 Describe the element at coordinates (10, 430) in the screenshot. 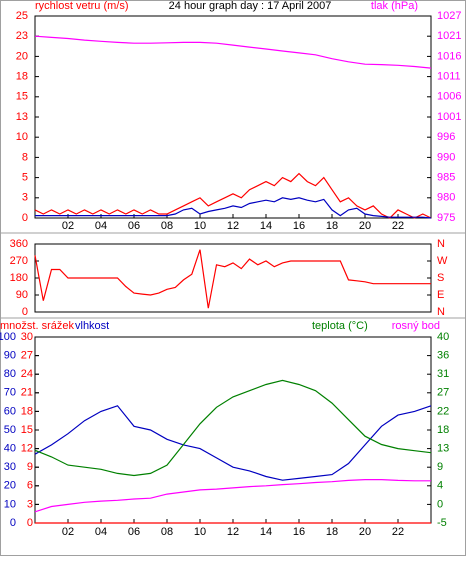

I see `y-tick-label: 50` at that location.